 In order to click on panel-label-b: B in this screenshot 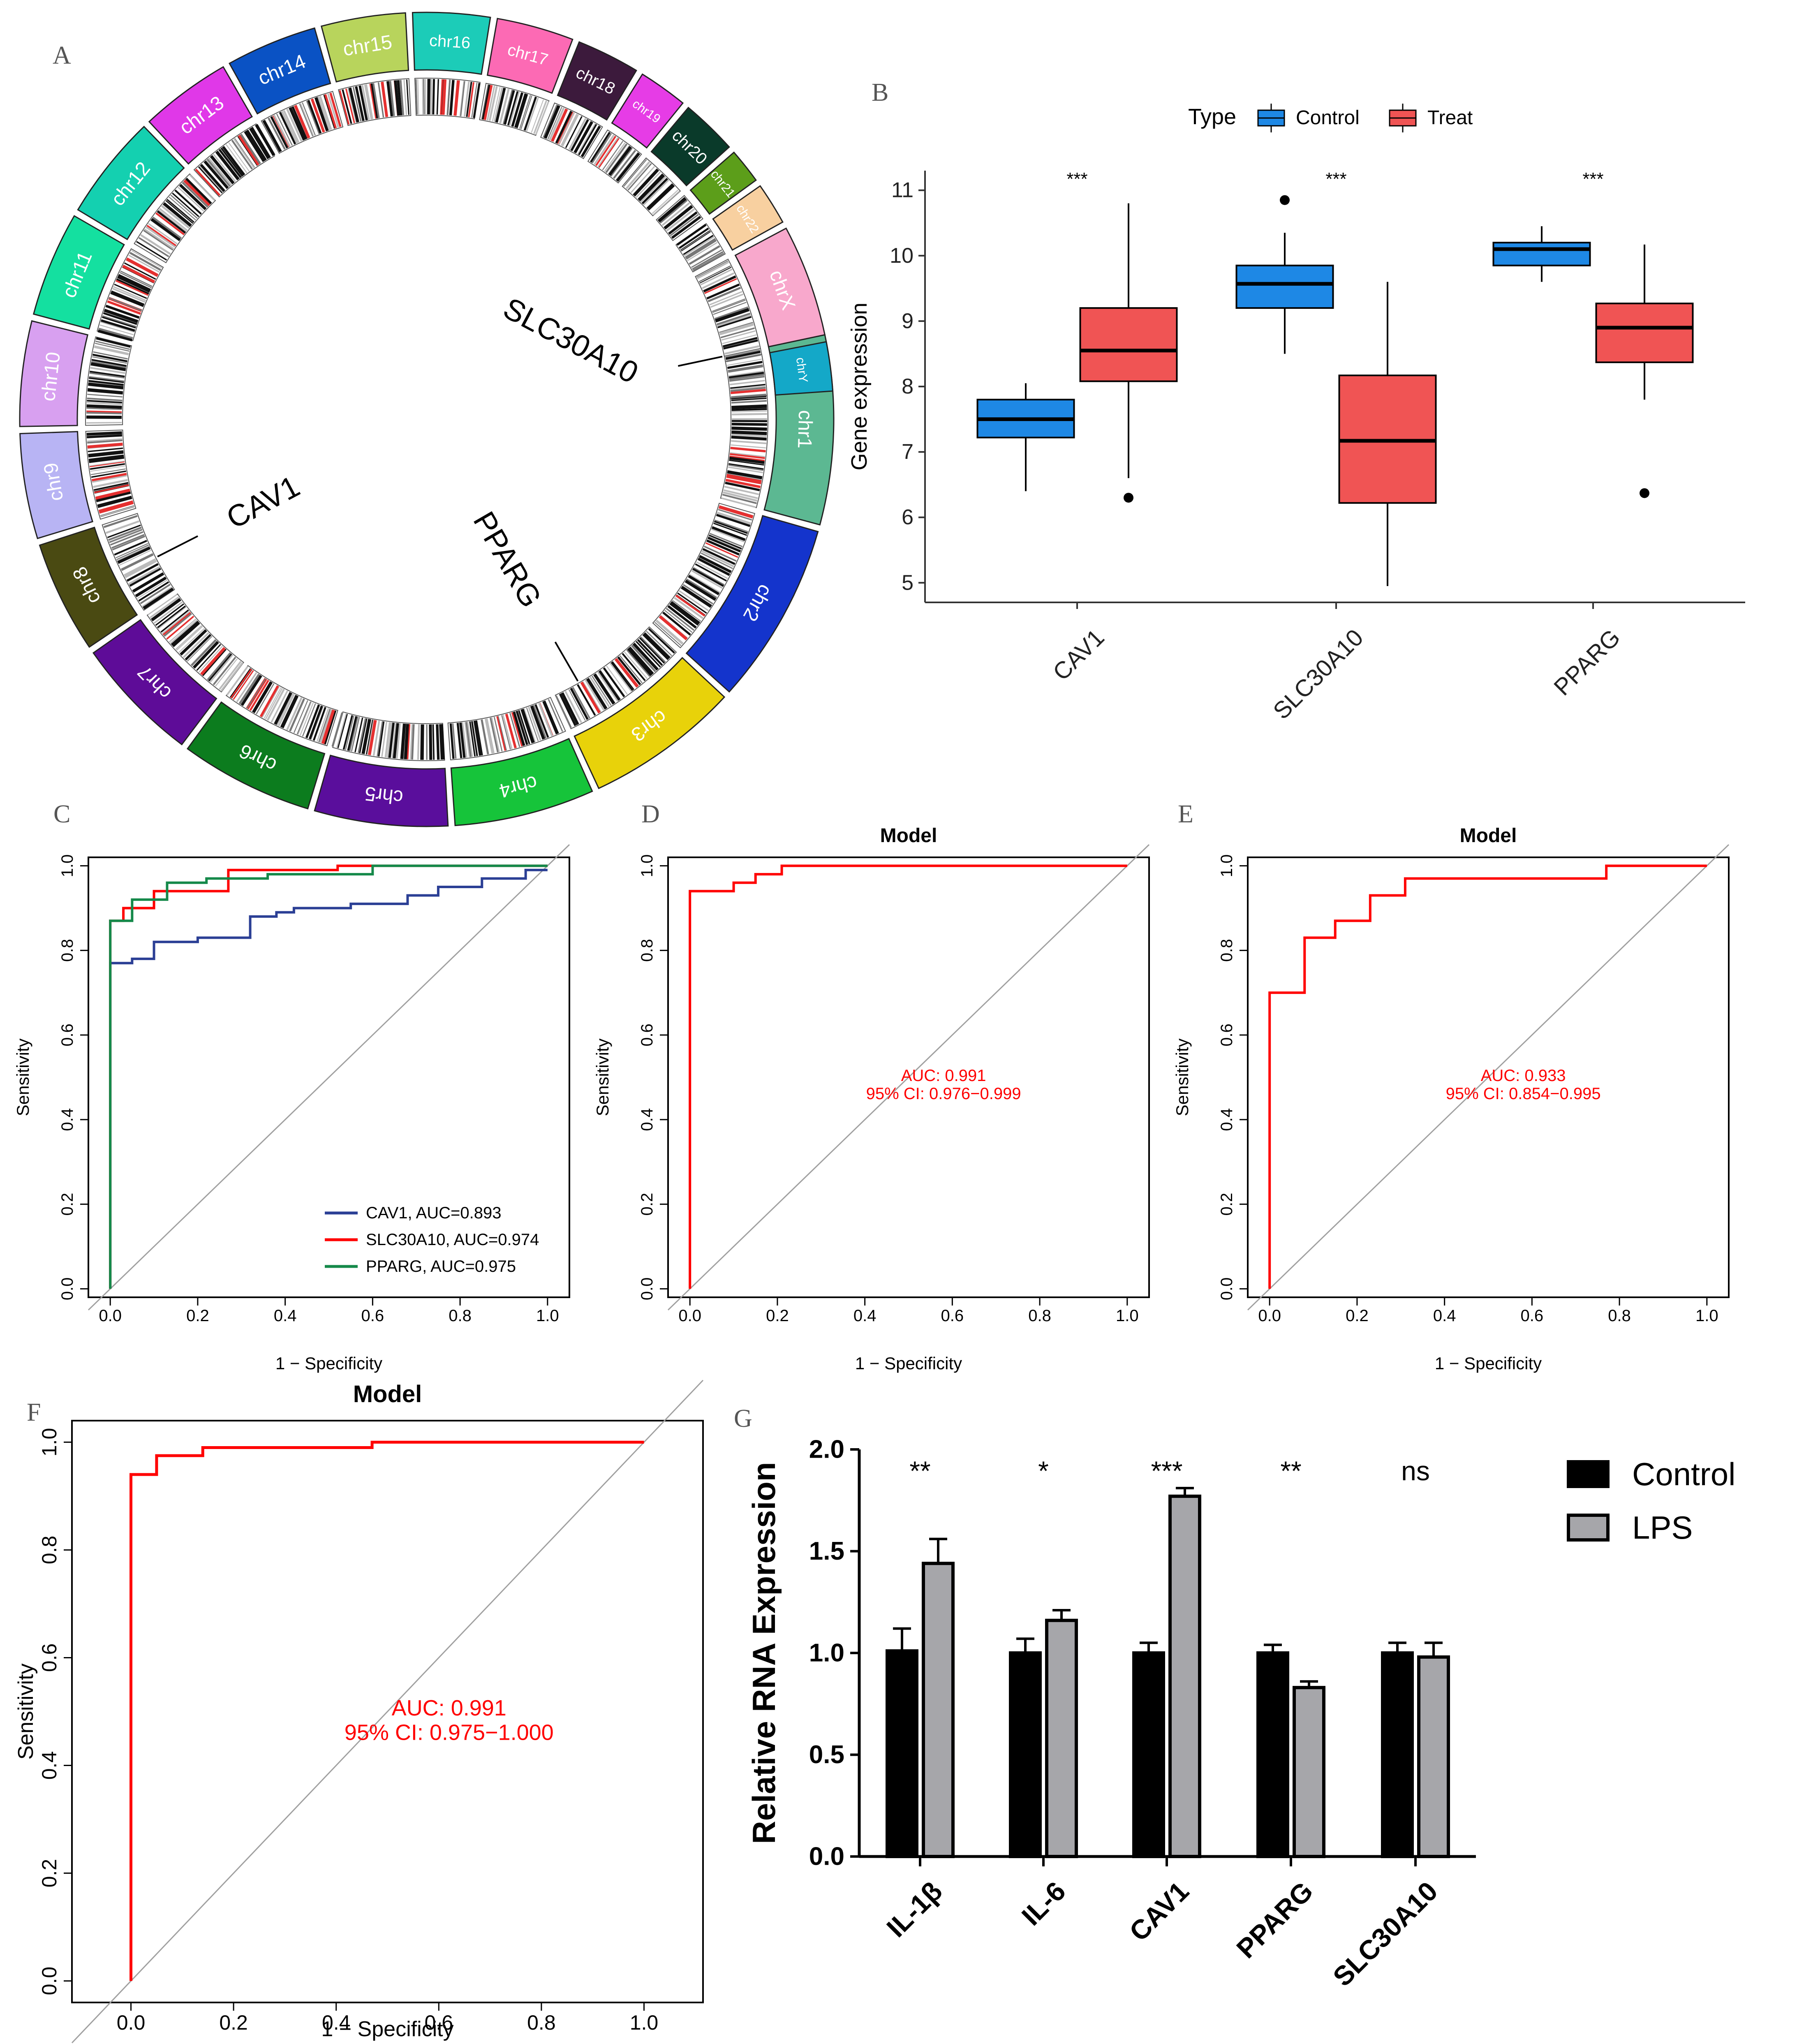, I will do `click(880, 92)`.